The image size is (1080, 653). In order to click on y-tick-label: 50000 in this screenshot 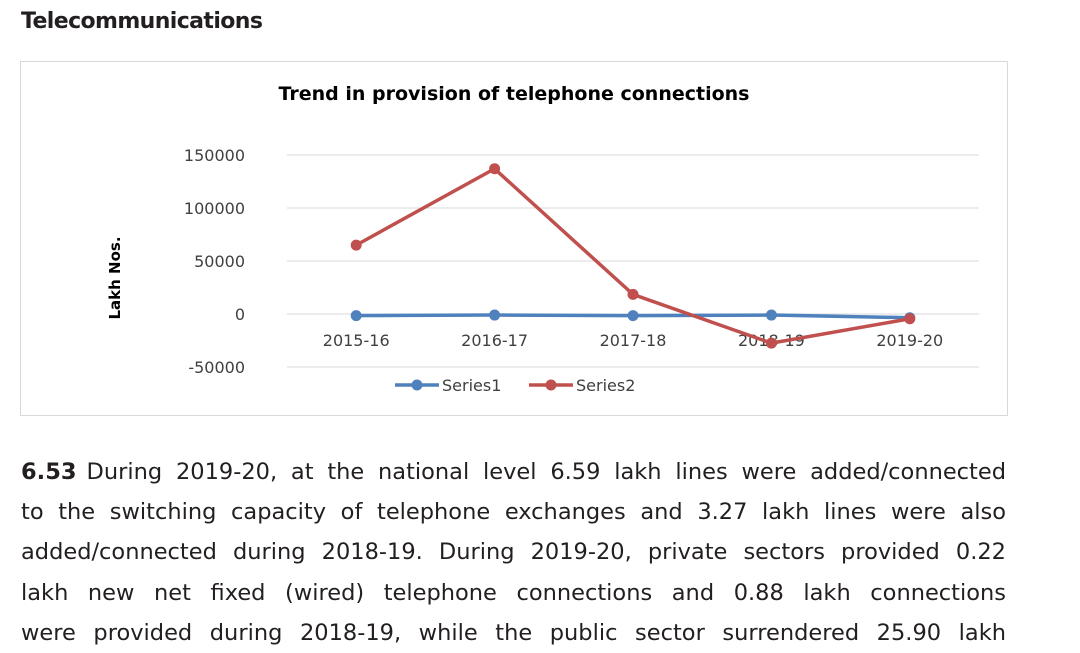, I will do `click(219, 261)`.